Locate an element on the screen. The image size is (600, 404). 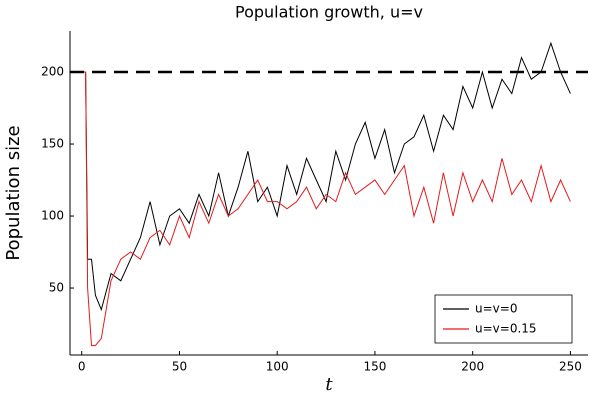
y-tick-label: 150 is located at coordinates (52, 144).